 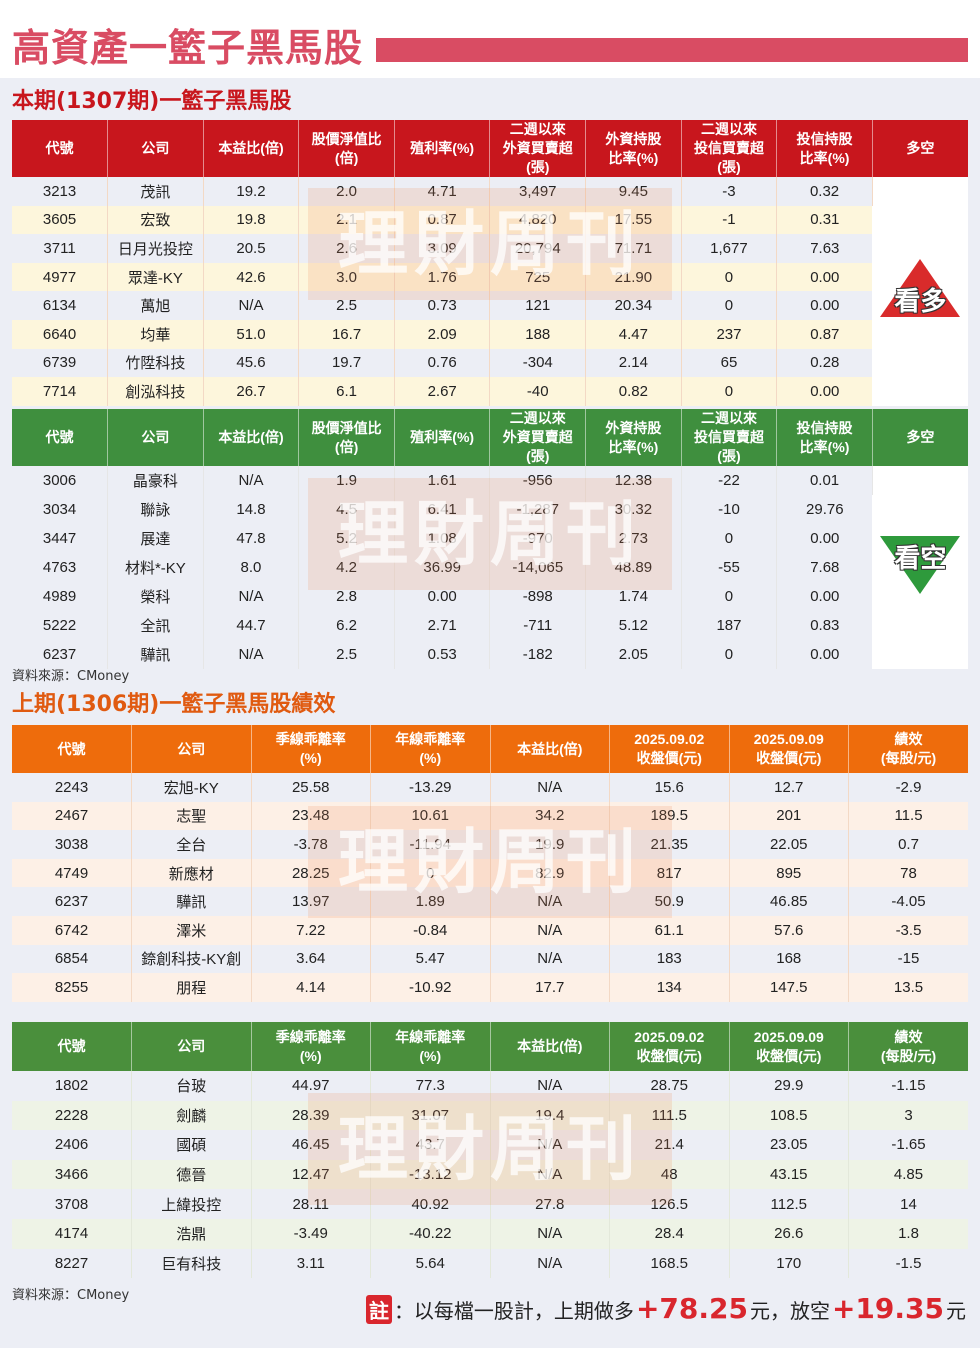 I want to click on table-row: 2467 志聖 23.48 10.61 34.2 189.5 201 11.5, so click(x=490, y=816).